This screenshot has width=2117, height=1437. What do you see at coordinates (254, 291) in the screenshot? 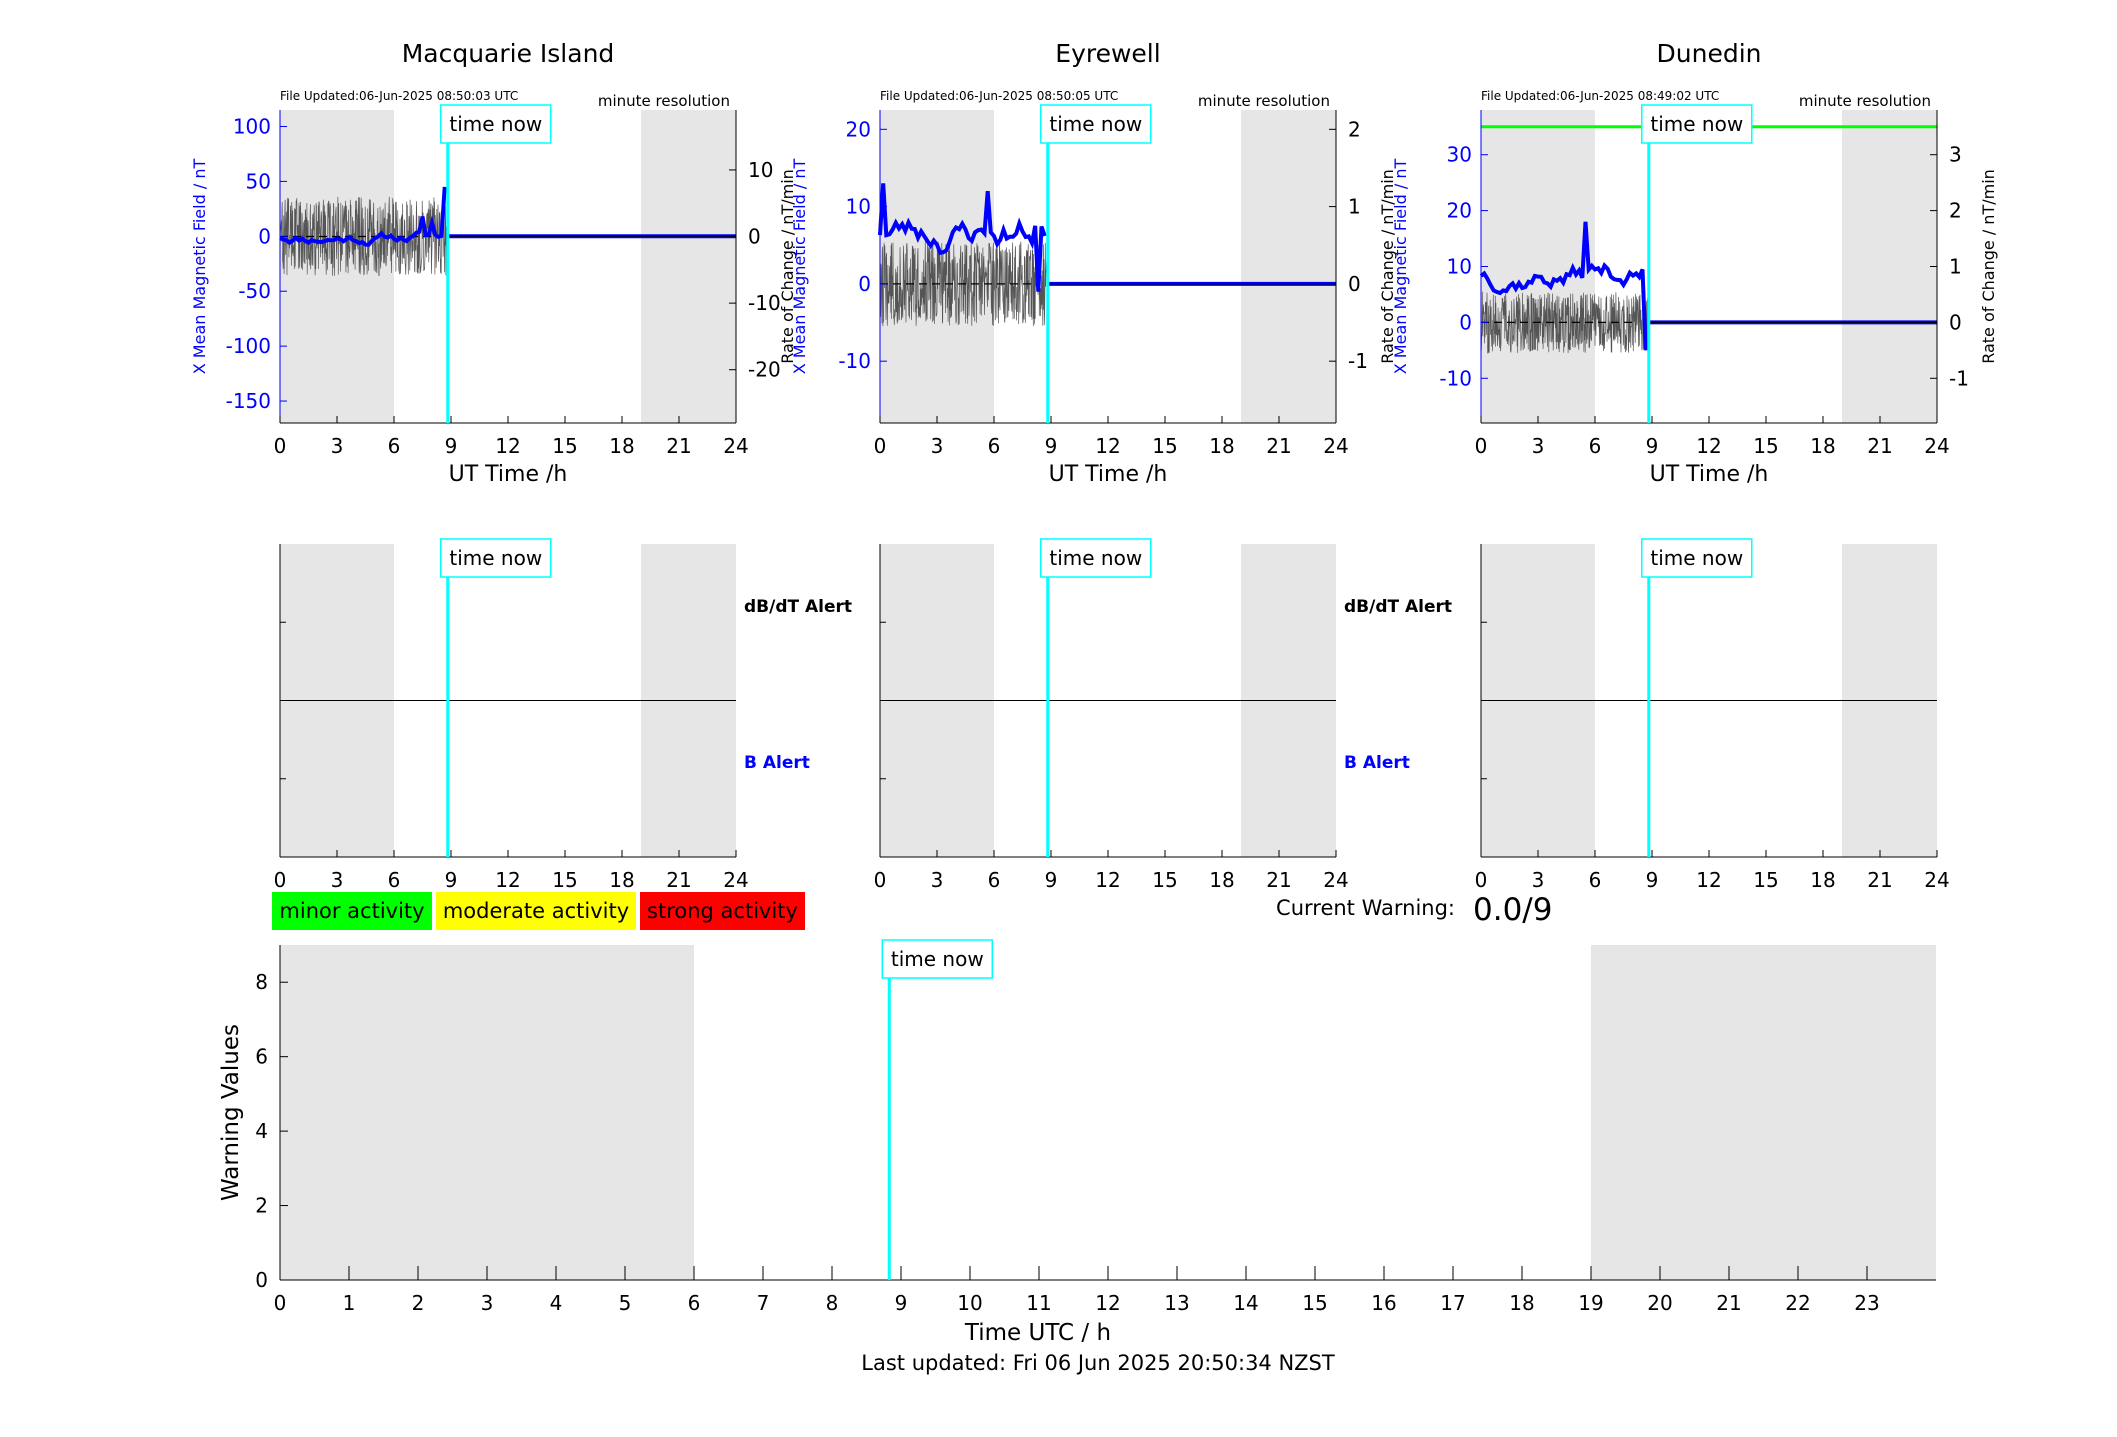
I see `left-tick-label: -50` at bounding box center [254, 291].